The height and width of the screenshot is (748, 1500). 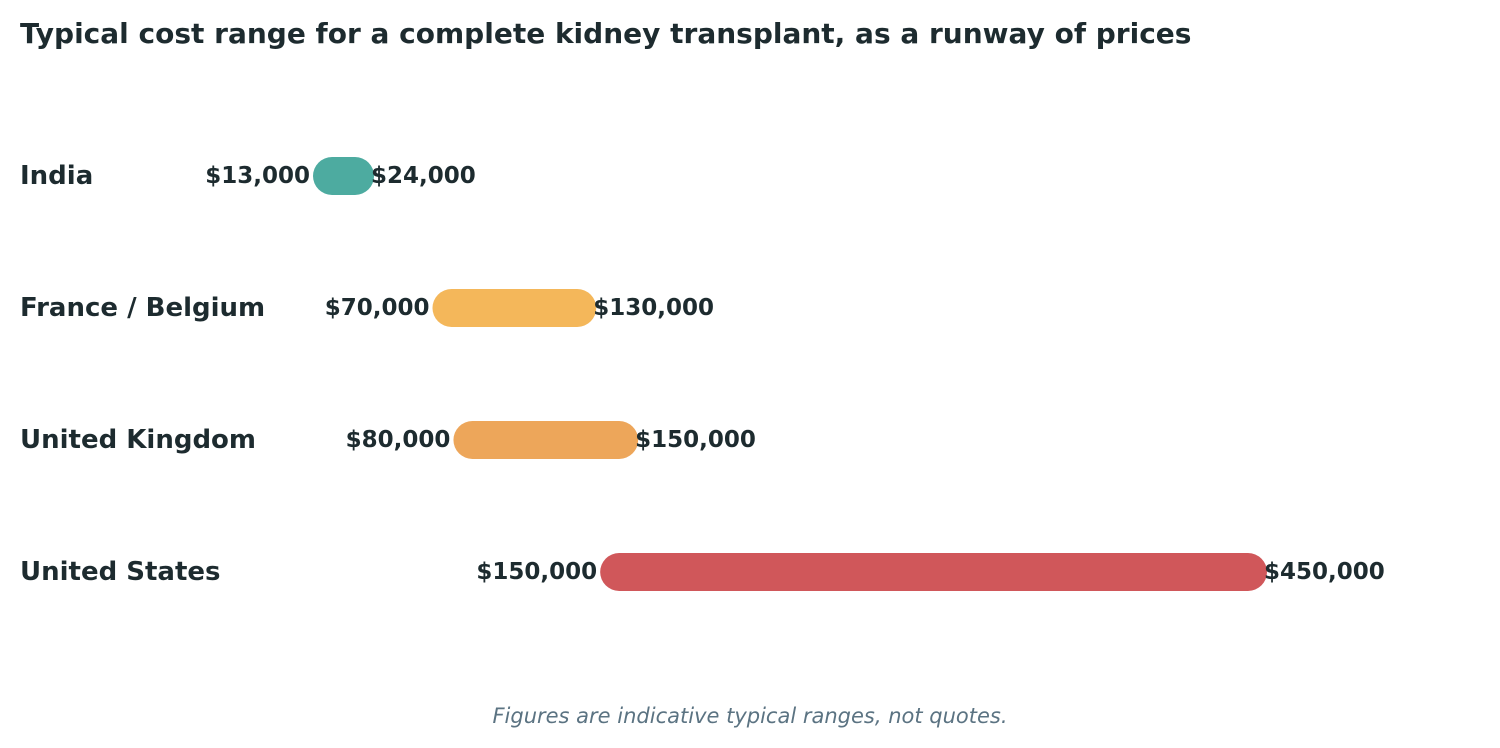 I want to click on row-france-belgium: France / Belgium $70,000 $130,000, so click(x=367, y=308).